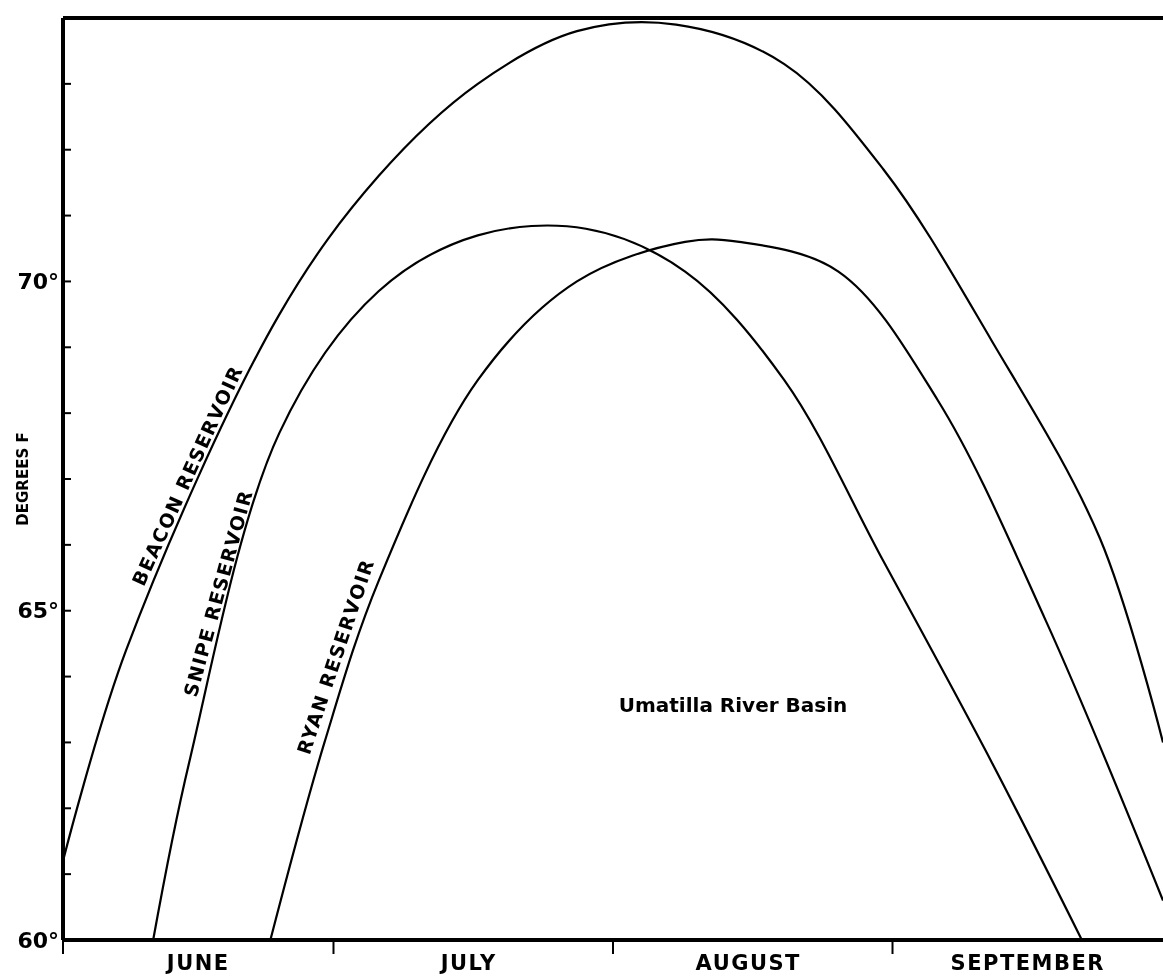  Describe the element at coordinates (197, 963) in the screenshot. I see `x-tick-label: JUNE` at that location.